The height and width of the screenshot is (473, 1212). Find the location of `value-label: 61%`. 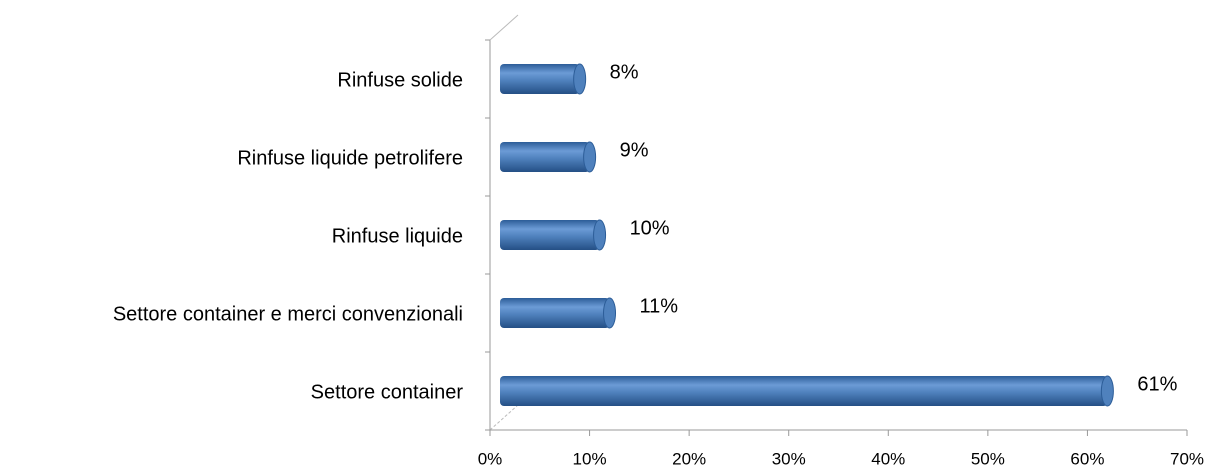

value-label: 61% is located at coordinates (1157, 384).